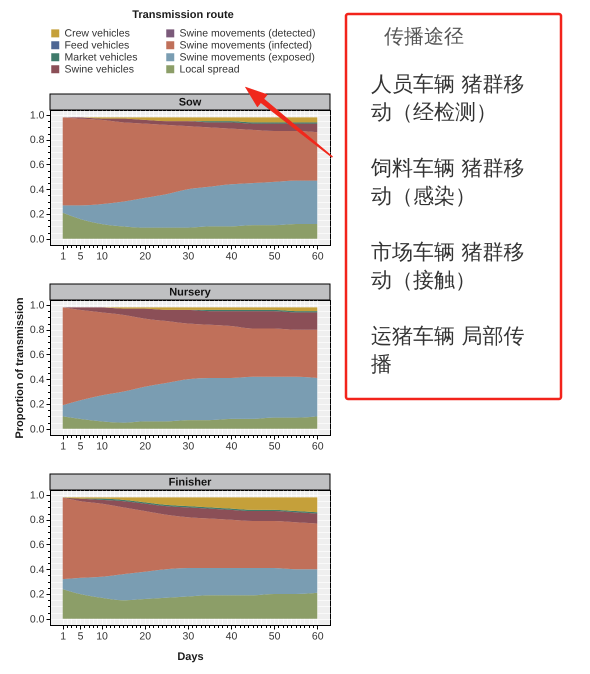 This screenshot has height=674, width=590. Describe the element at coordinates (448, 350) in the screenshot. I see `text: 运猪车辆 局部传播` at that location.